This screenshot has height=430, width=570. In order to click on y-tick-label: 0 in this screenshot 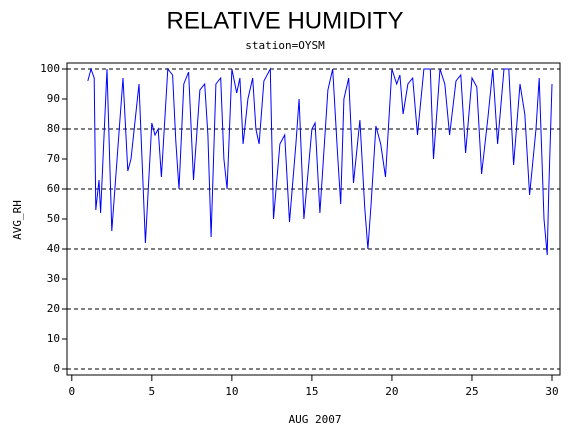, I will do `click(56, 368)`.